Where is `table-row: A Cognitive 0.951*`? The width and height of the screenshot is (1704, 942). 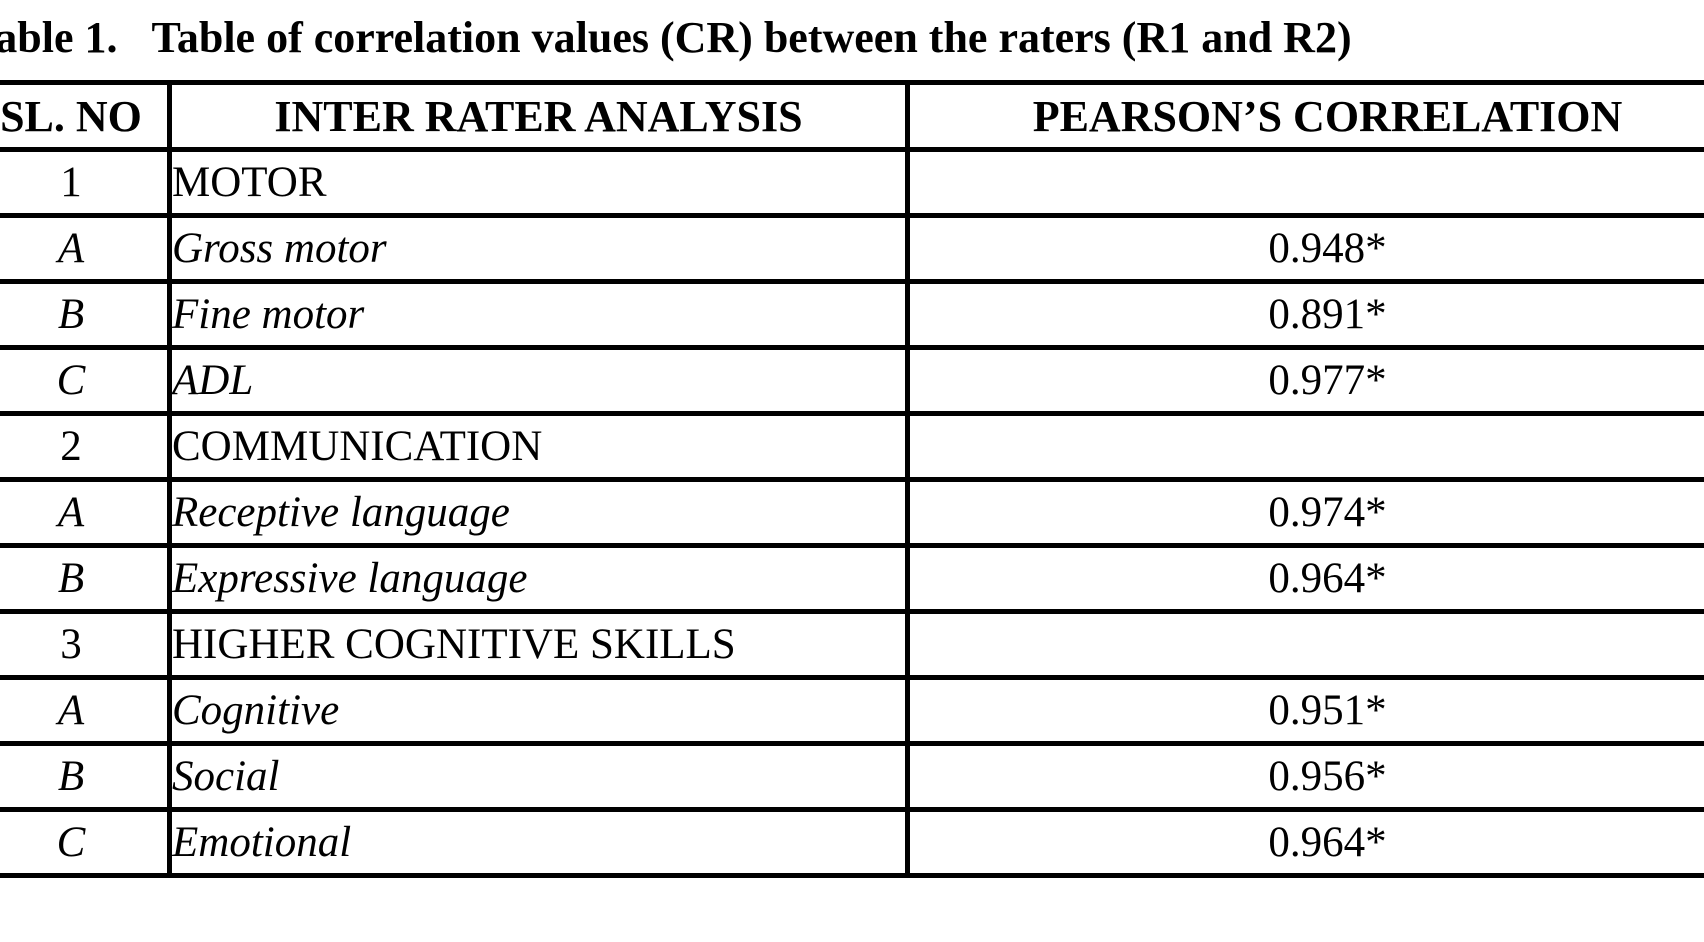 table-row: A Cognitive 0.951* is located at coordinates (852, 710).